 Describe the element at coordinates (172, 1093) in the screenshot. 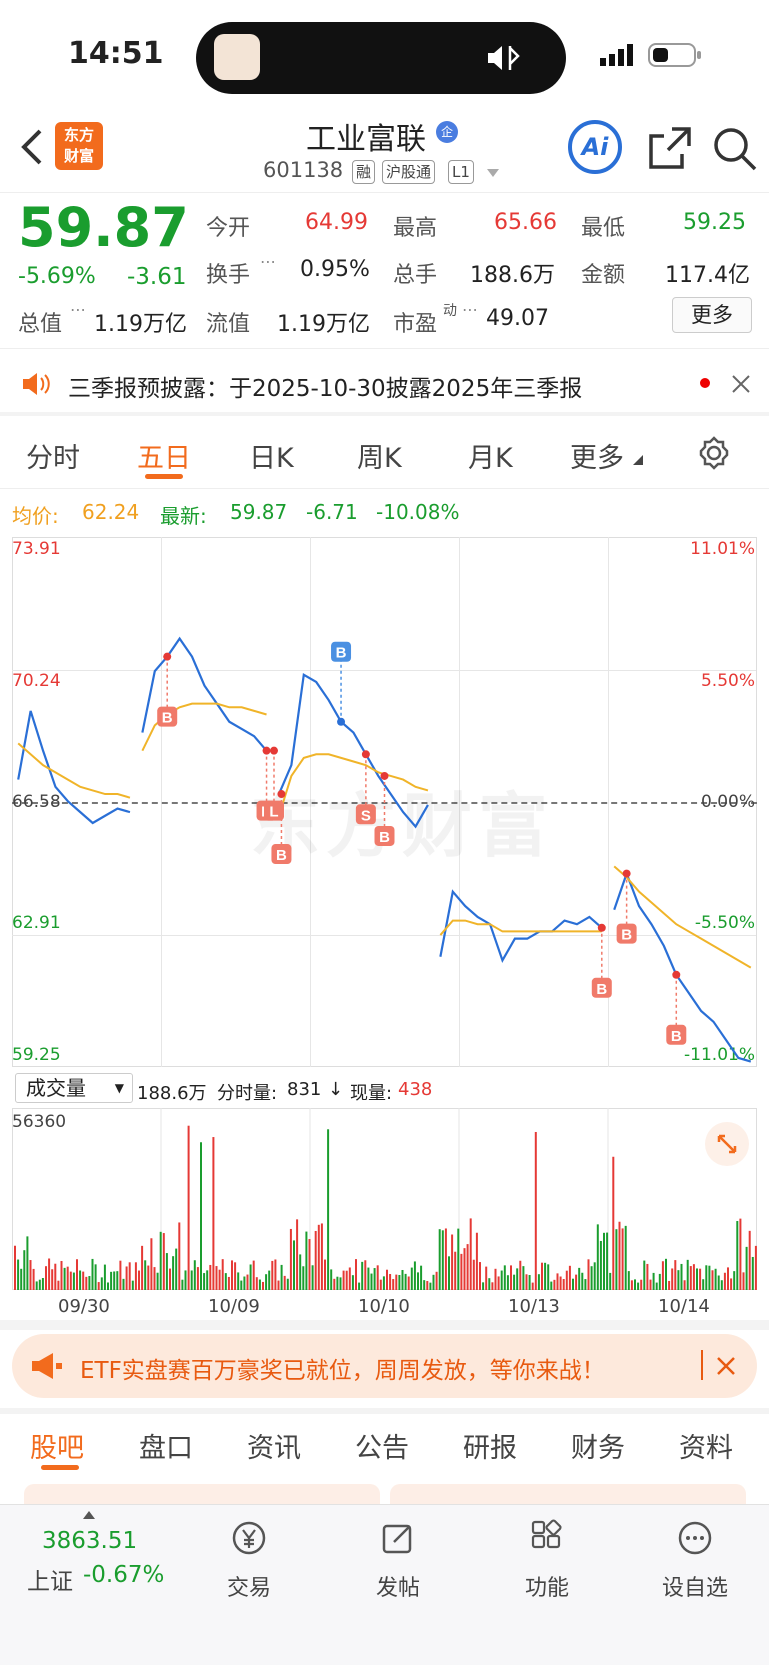

I see `volume-total: 188.6万` at that location.